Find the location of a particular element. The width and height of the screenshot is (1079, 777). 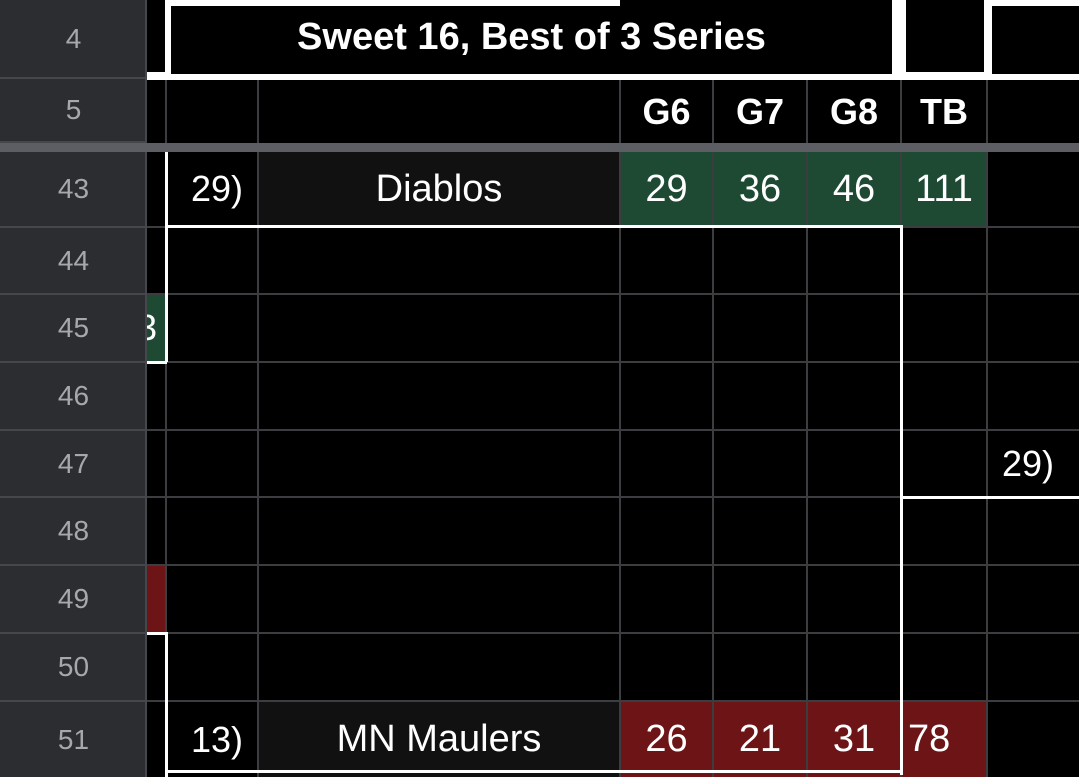

row-header-divider is located at coordinates (146, 388).